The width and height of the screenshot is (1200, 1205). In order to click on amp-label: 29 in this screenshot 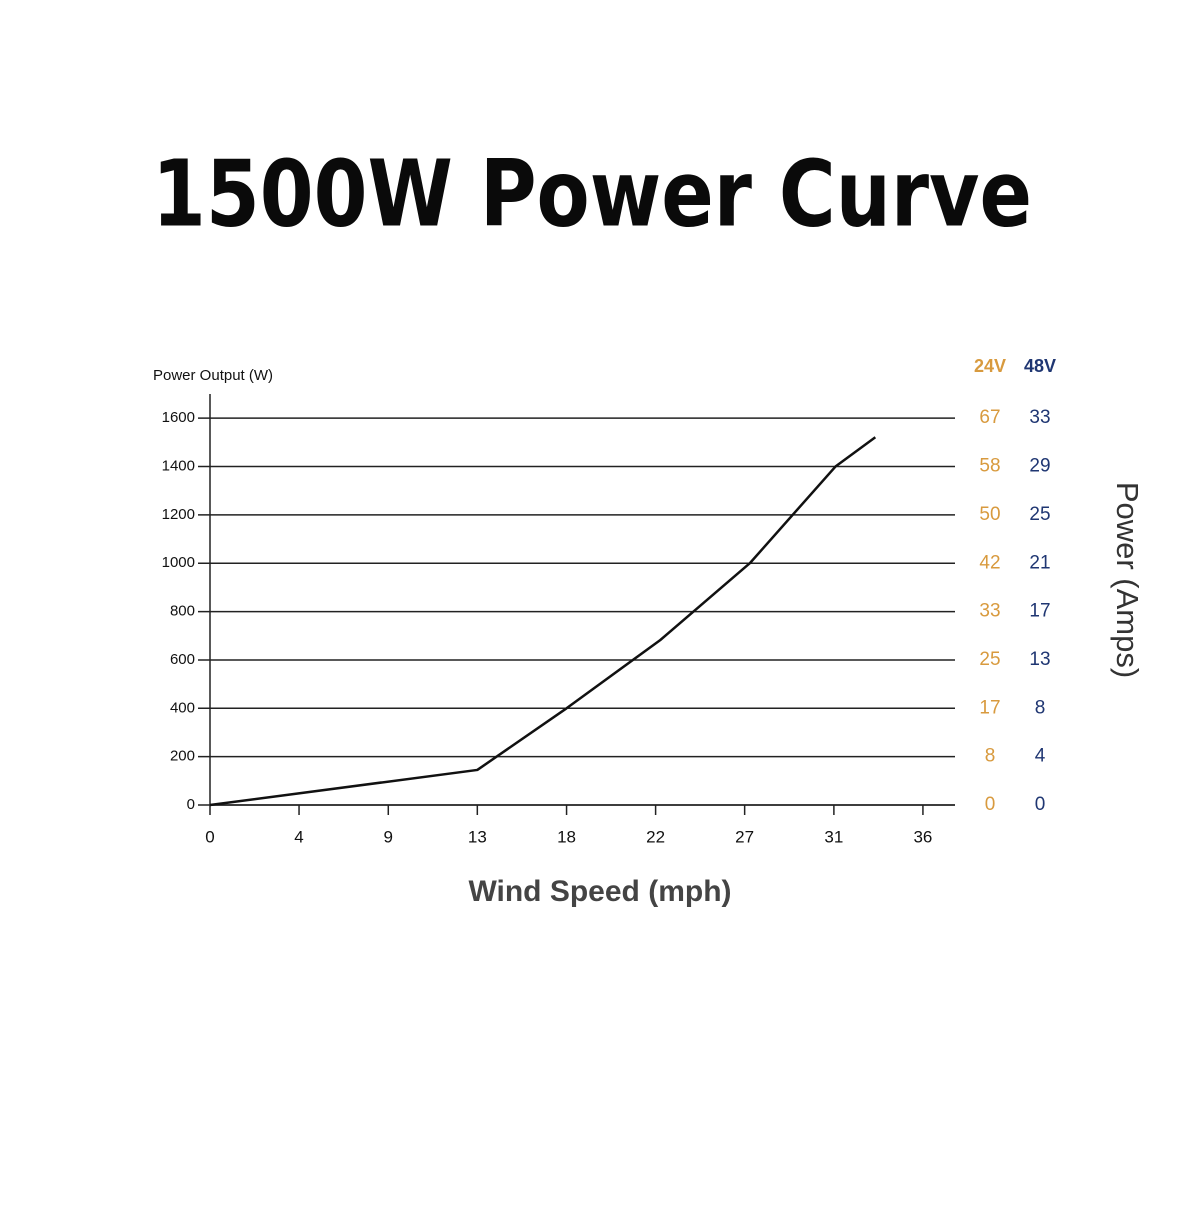, I will do `click(1039, 466)`.